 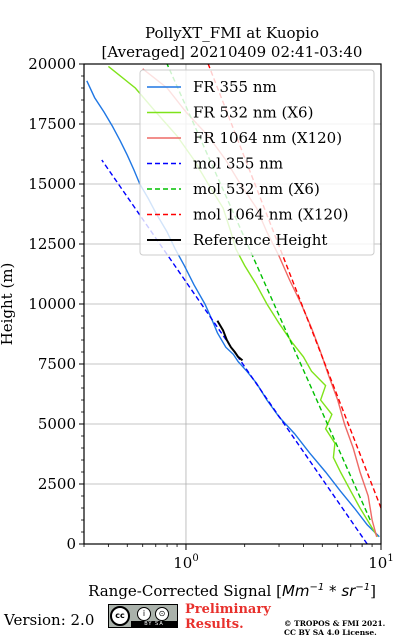 I want to click on x-tick-label-1: 10¹, so click(x=380, y=562).